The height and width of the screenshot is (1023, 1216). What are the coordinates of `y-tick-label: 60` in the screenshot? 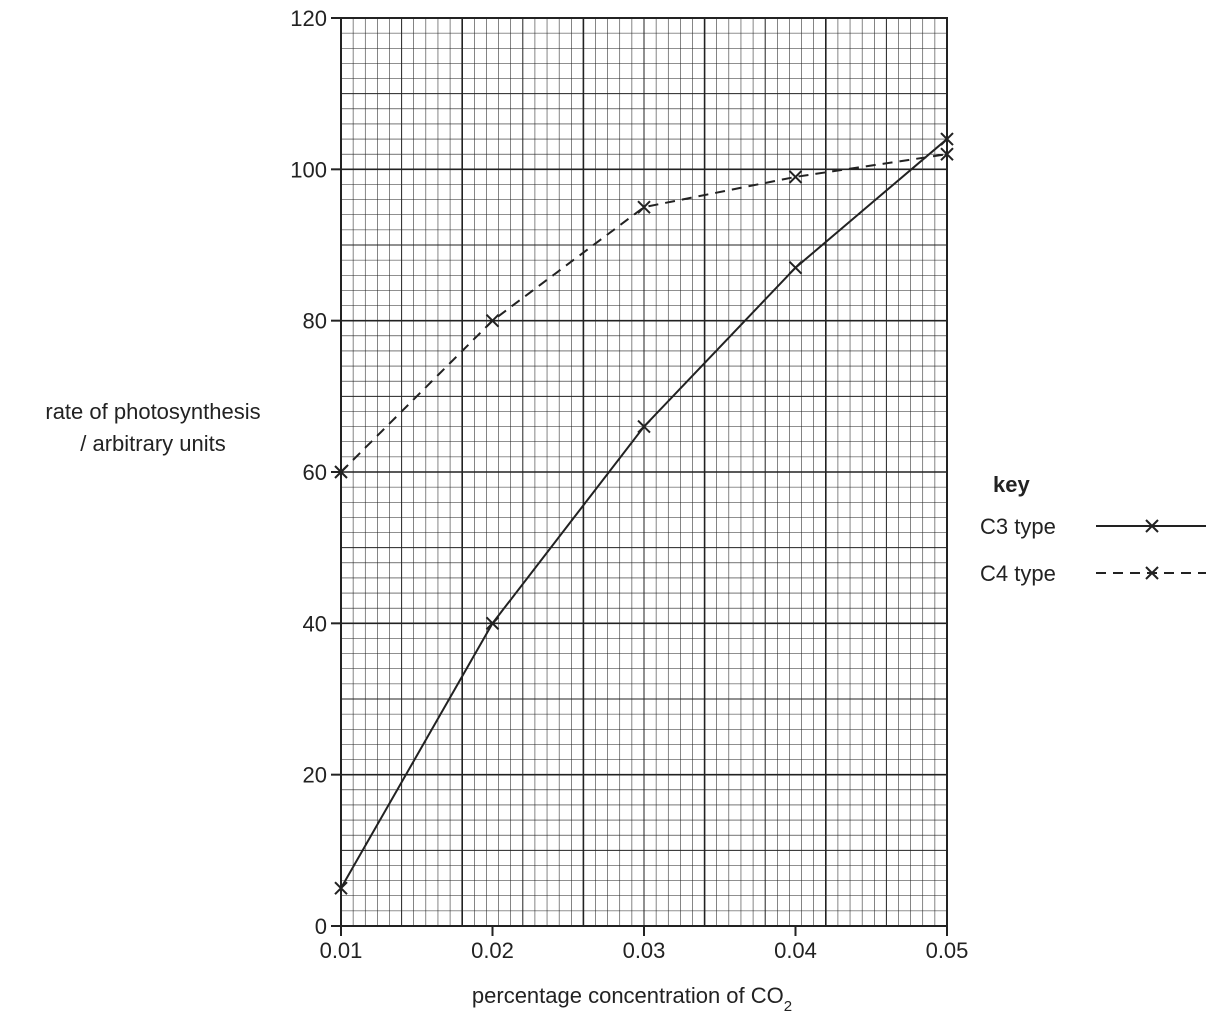 It's located at (315, 472).